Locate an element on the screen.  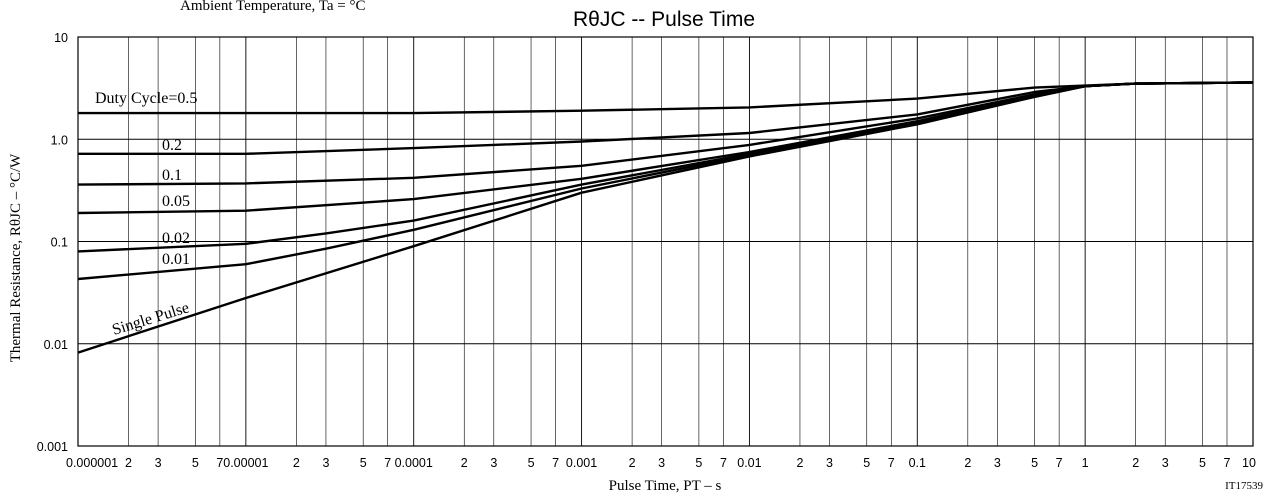
series-label: Single Pulse is located at coordinates (150, 319).